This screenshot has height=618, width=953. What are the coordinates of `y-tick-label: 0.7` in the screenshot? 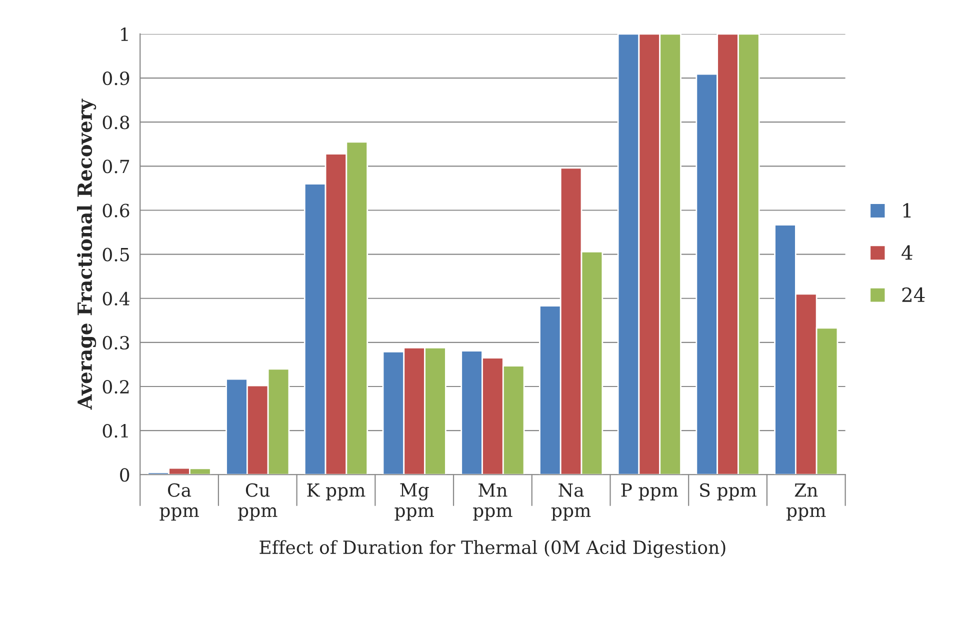 It's located at (116, 167).